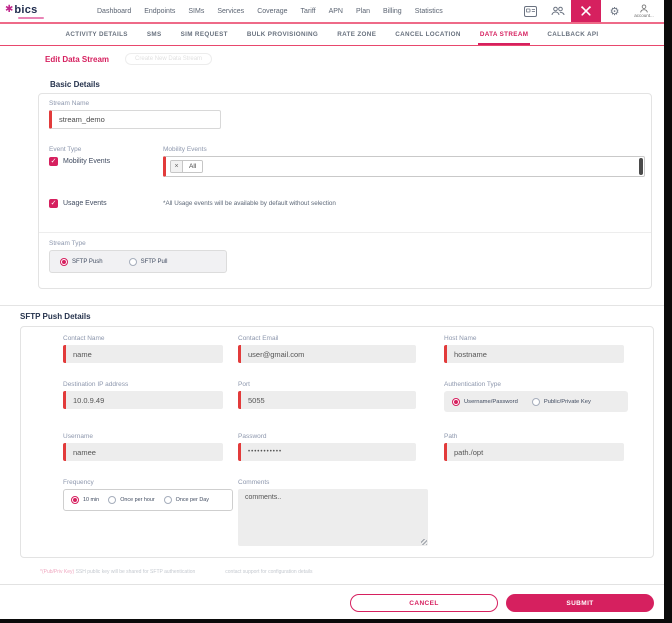 This screenshot has width=672, height=623. What do you see at coordinates (55, 316) in the screenshot?
I see `sftp-details-heading: SFTP Push Details` at bounding box center [55, 316].